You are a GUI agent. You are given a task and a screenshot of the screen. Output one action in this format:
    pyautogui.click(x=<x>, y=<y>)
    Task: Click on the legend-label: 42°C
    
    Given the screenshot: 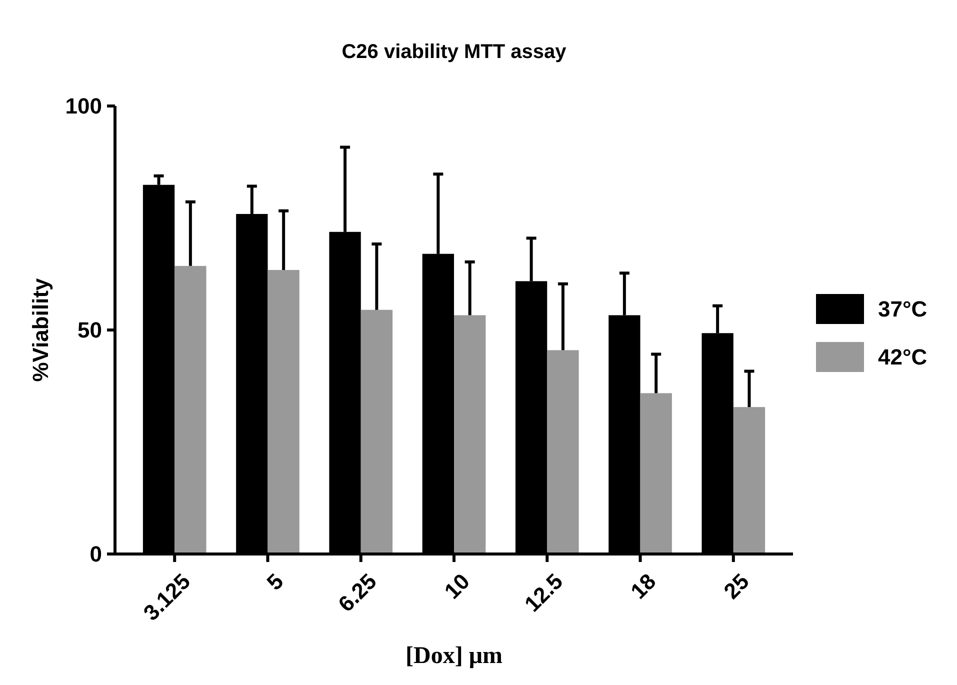 What is the action you would take?
    pyautogui.click(x=903, y=357)
    